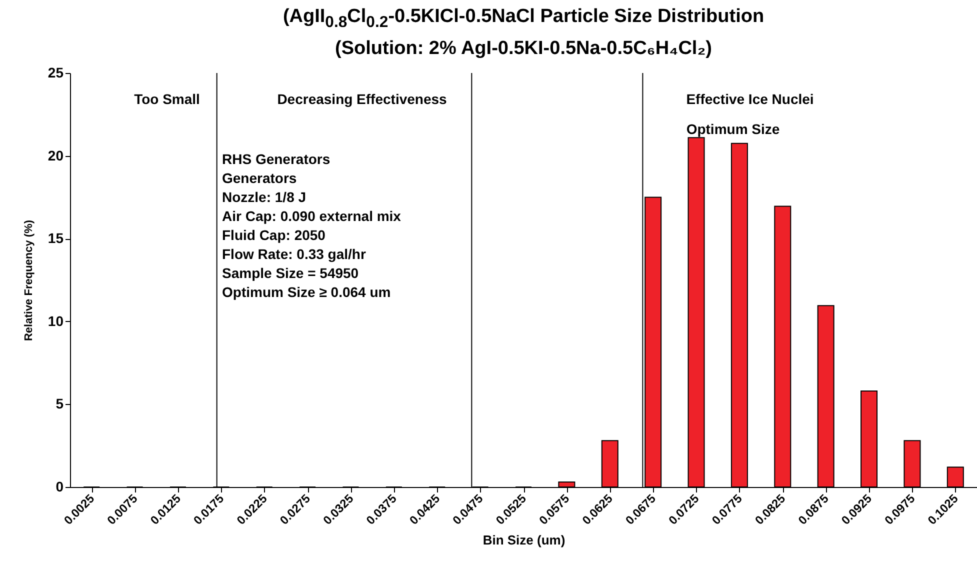 Image resolution: width=977 pixels, height=568 pixels. I want to click on chart-subtitle: (Solution: 2% AgI-0.5KI-0.5Na-0.5C₆H₄Cl₂), so click(523, 48).